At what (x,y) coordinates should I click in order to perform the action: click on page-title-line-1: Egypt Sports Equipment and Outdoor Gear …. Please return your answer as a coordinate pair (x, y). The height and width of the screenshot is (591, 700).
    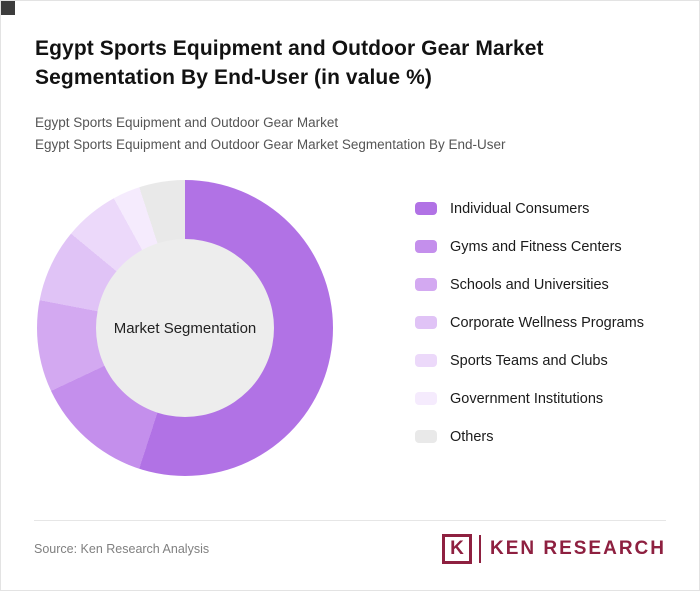
    Looking at the image, I should click on (289, 48).